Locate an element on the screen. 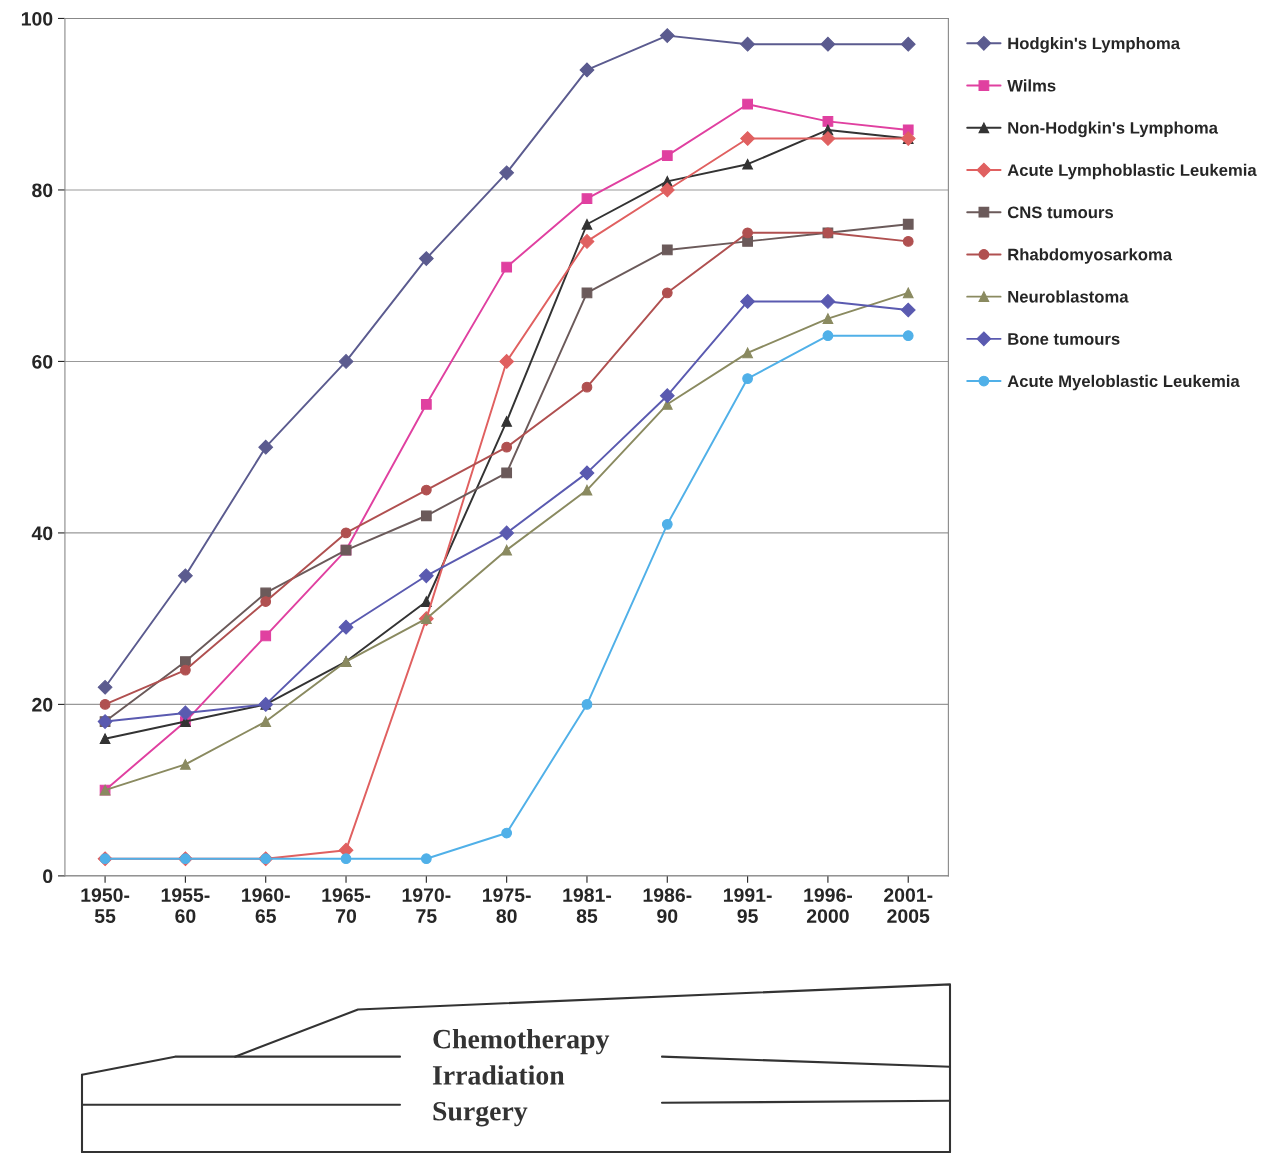 Image resolution: width=1273 pixels, height=1154 pixels. x-tick-label: 1991-95 is located at coordinates (747, 905).